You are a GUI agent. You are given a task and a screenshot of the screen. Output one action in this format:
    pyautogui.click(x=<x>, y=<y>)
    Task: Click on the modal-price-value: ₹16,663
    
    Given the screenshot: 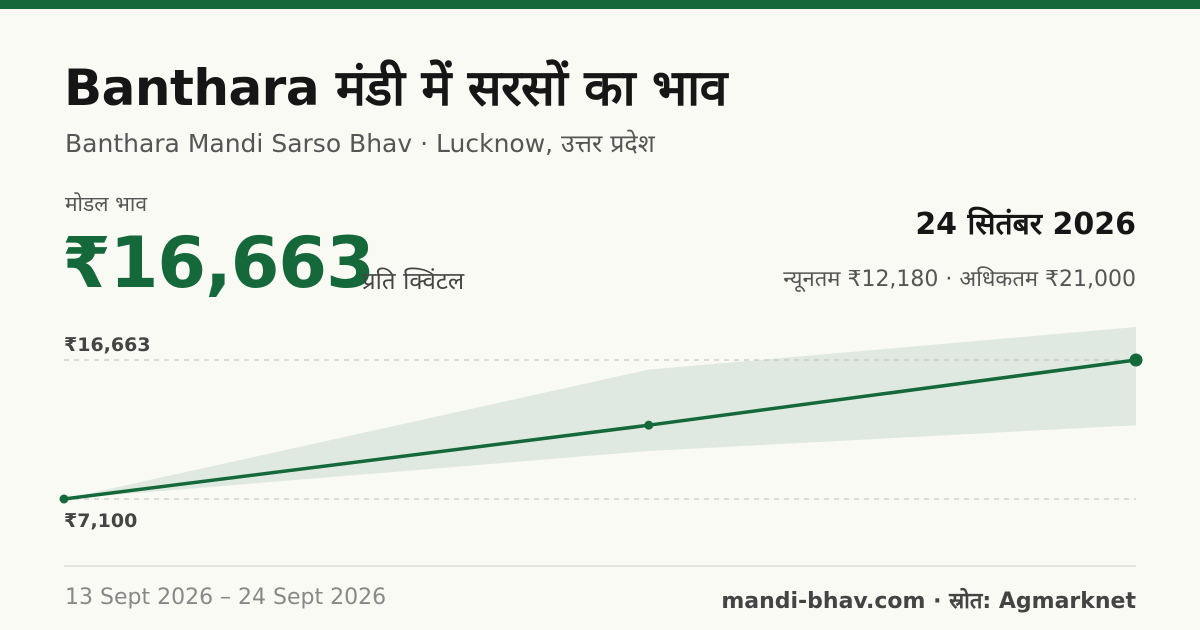 What is the action you would take?
    pyautogui.click(x=218, y=263)
    